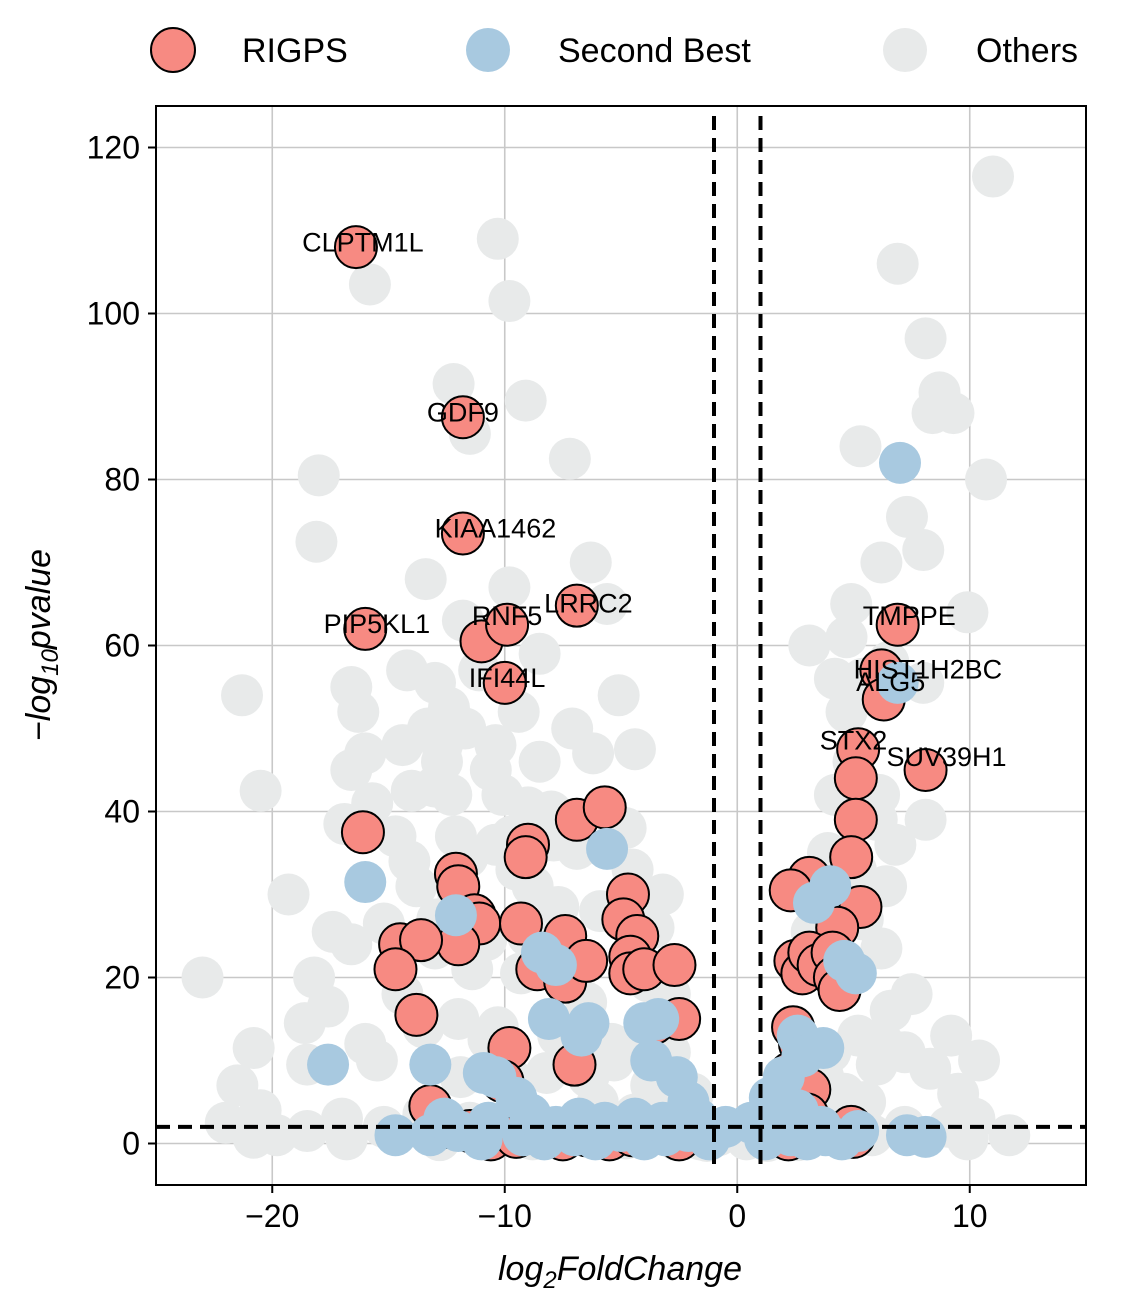  Describe the element at coordinates (249, 50) in the screenshot. I see `legend-item-rigps: RIGPS` at that location.